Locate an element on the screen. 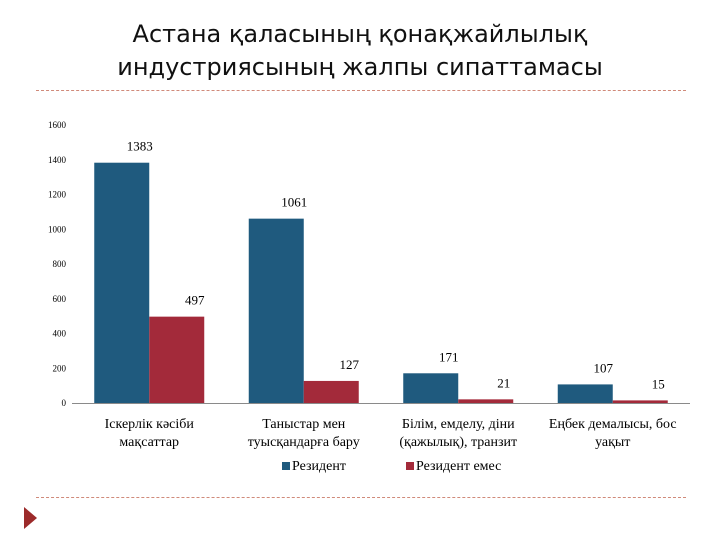 Image resolution: width=720 pixels, height=540 pixels. data-label: 107 is located at coordinates (604, 367).